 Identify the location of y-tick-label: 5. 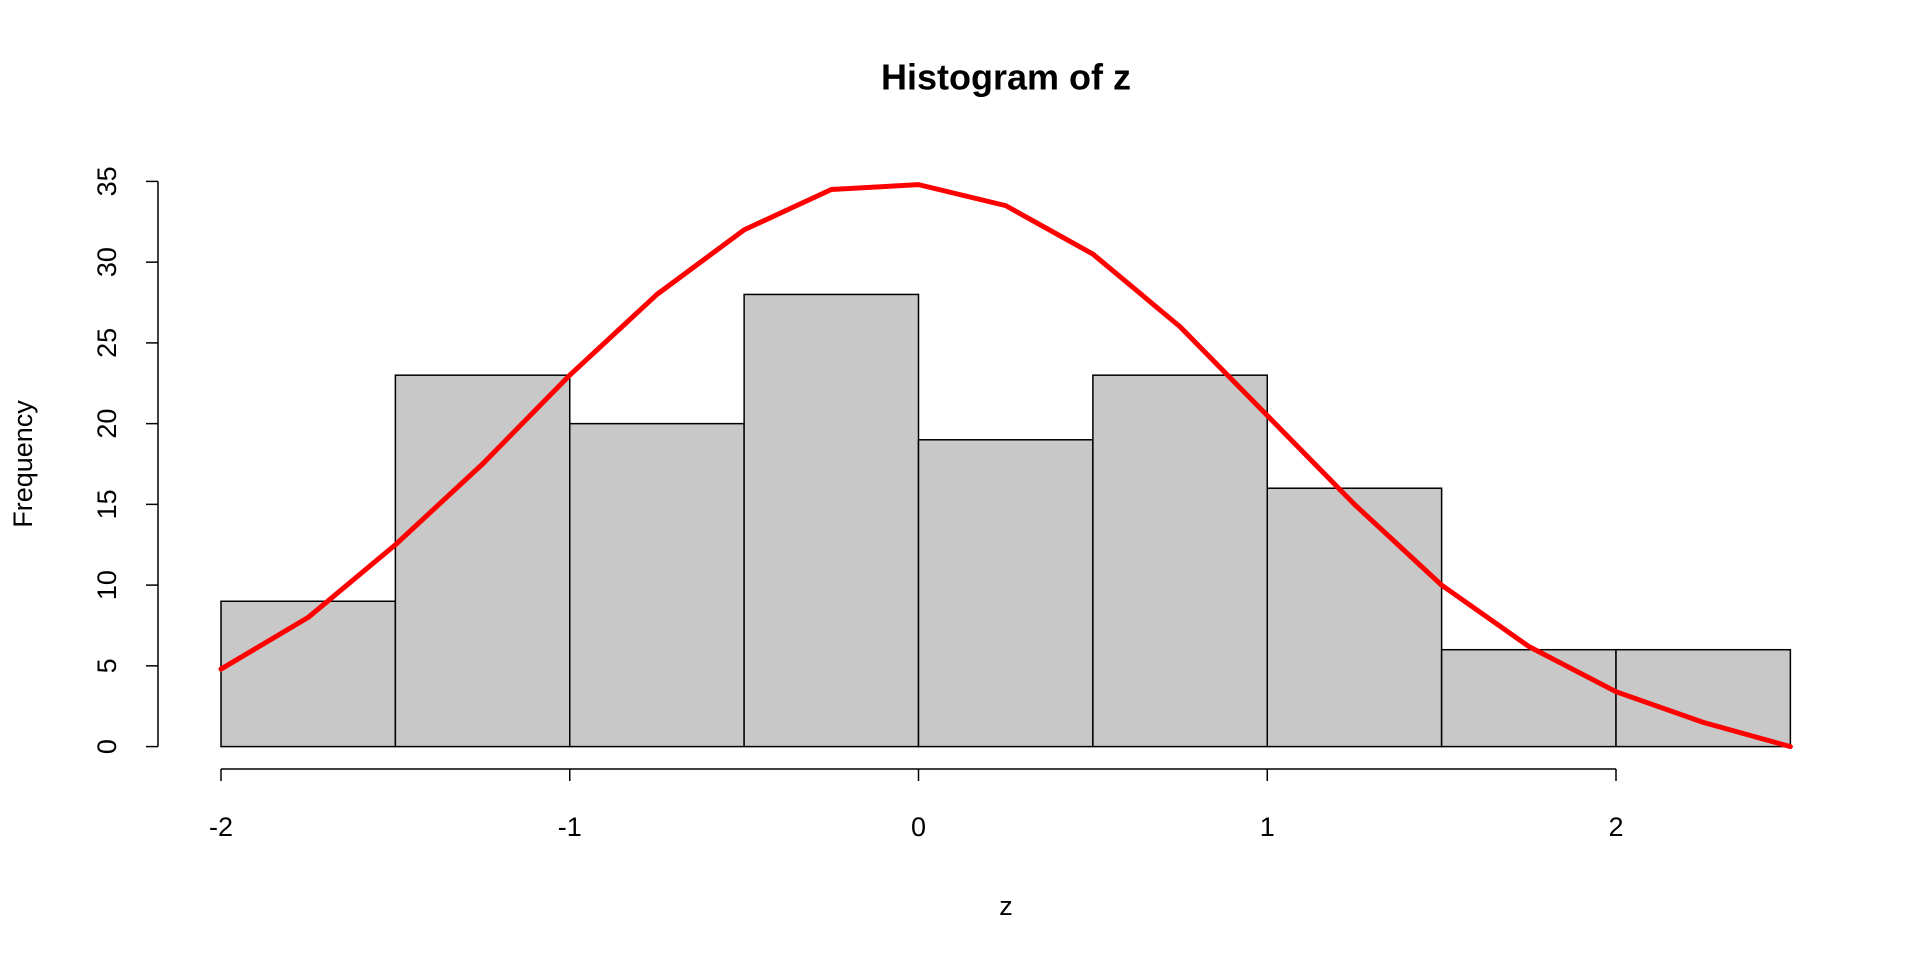
(107, 665).